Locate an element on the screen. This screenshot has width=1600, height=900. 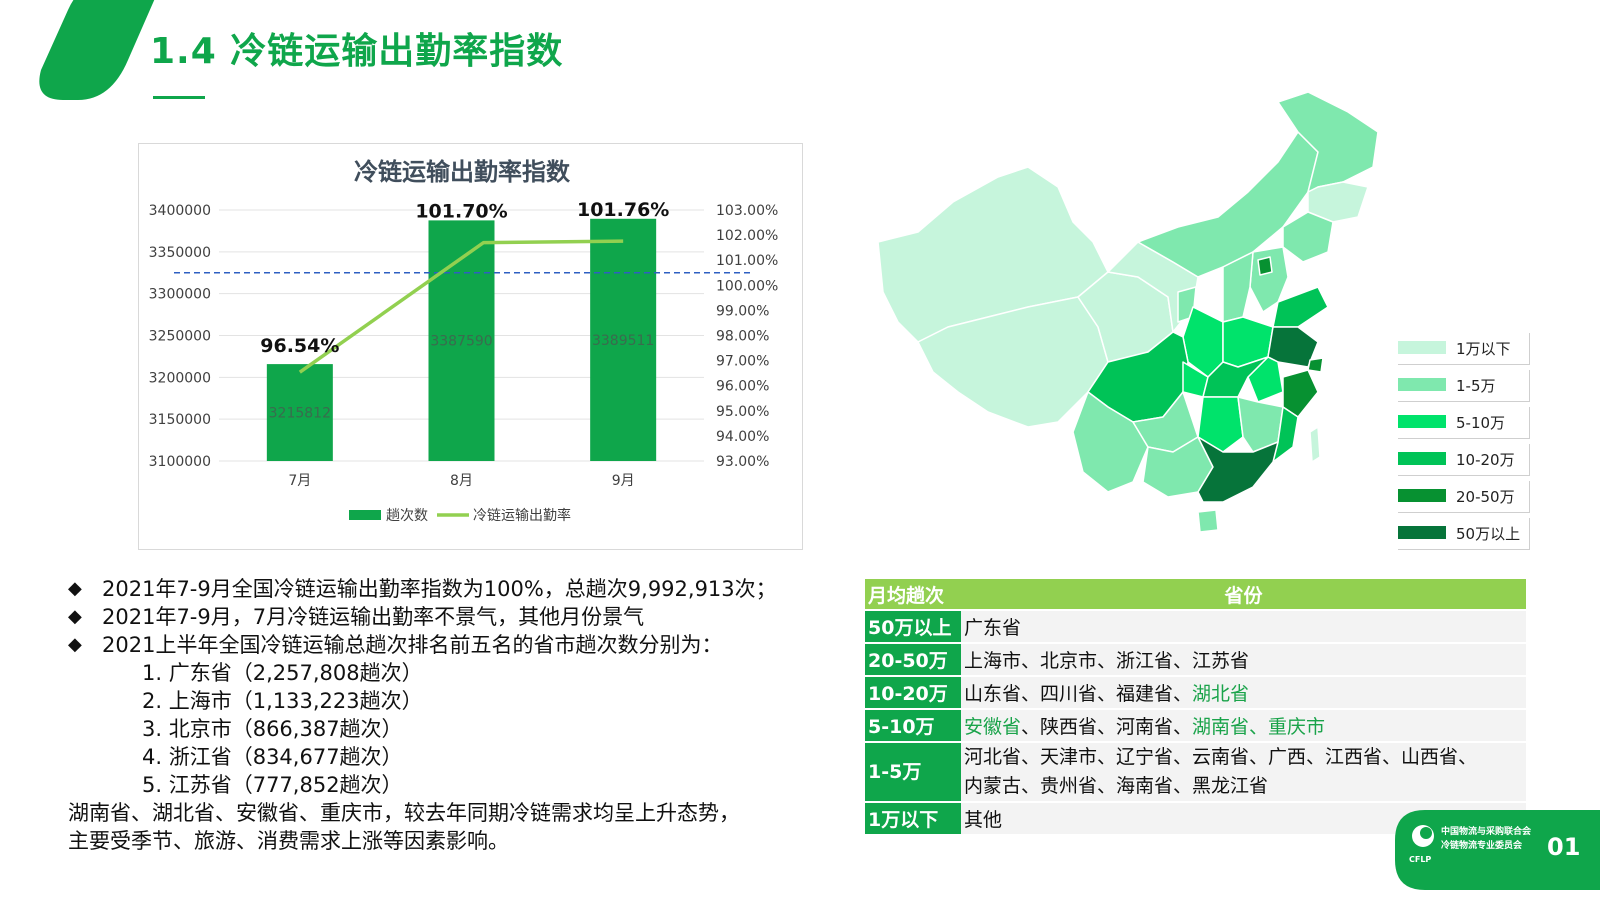
table-category-cell: 1-5万 is located at coordinates (913, 771).